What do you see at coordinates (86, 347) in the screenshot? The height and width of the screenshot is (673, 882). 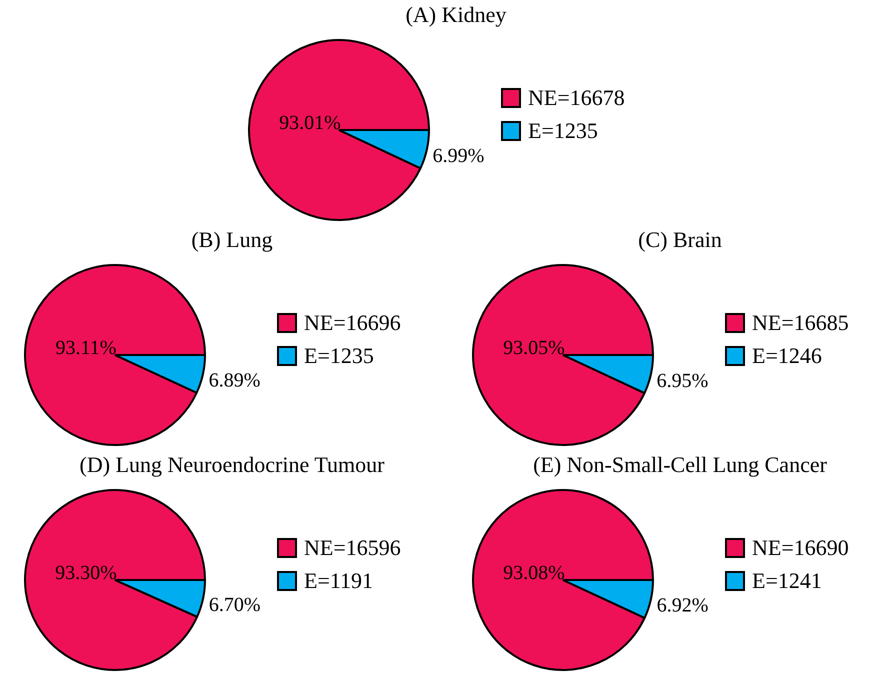 I see `data-label: 93.11%` at bounding box center [86, 347].